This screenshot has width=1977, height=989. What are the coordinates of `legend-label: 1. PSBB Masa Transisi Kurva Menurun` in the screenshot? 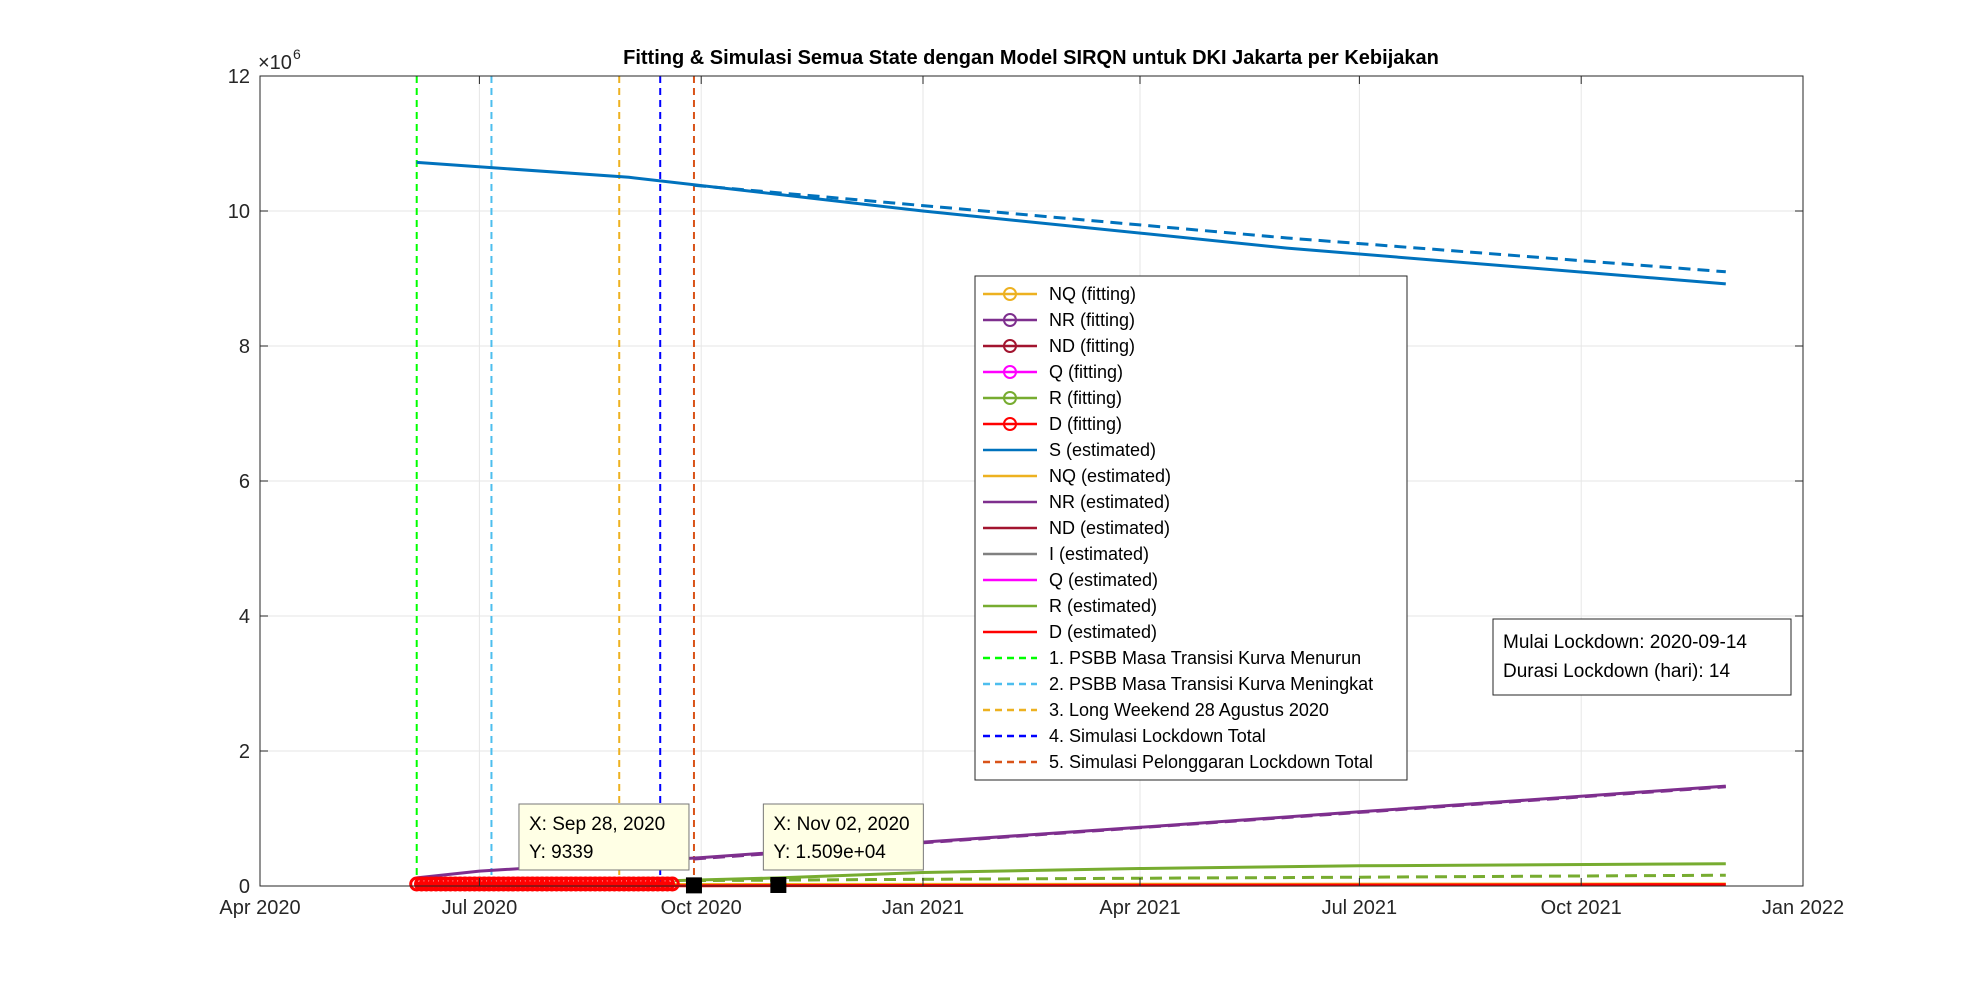 It's located at (1205, 658).